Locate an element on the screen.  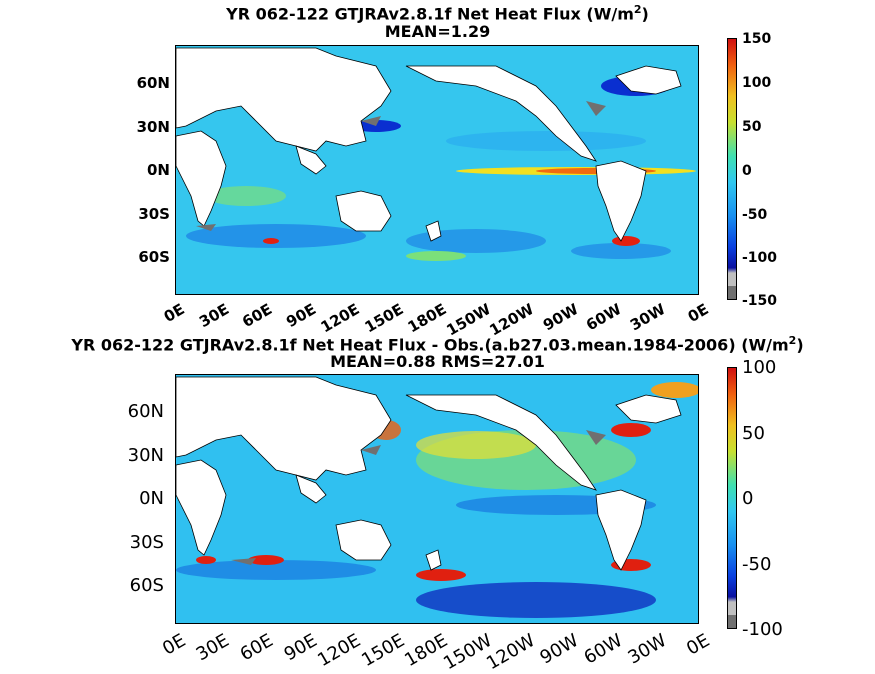
panel2-xlabel-12: 0E is located at coordinates (698, 645).